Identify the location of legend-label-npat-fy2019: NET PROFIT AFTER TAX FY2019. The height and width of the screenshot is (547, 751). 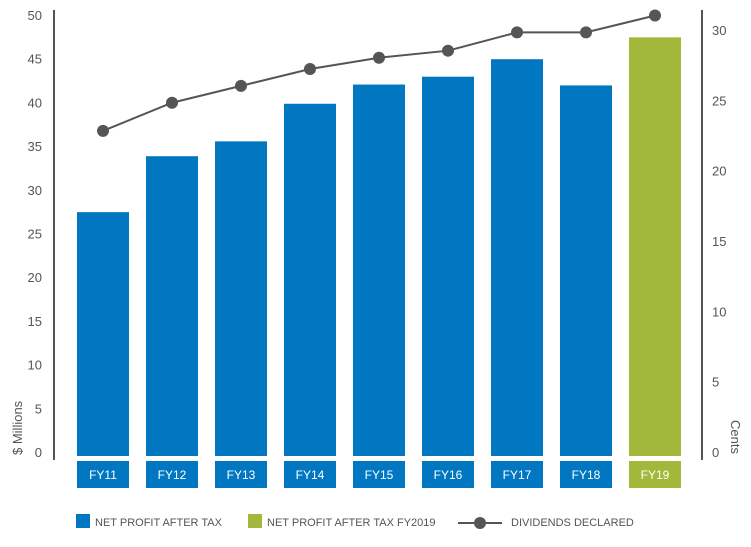
(351, 523).